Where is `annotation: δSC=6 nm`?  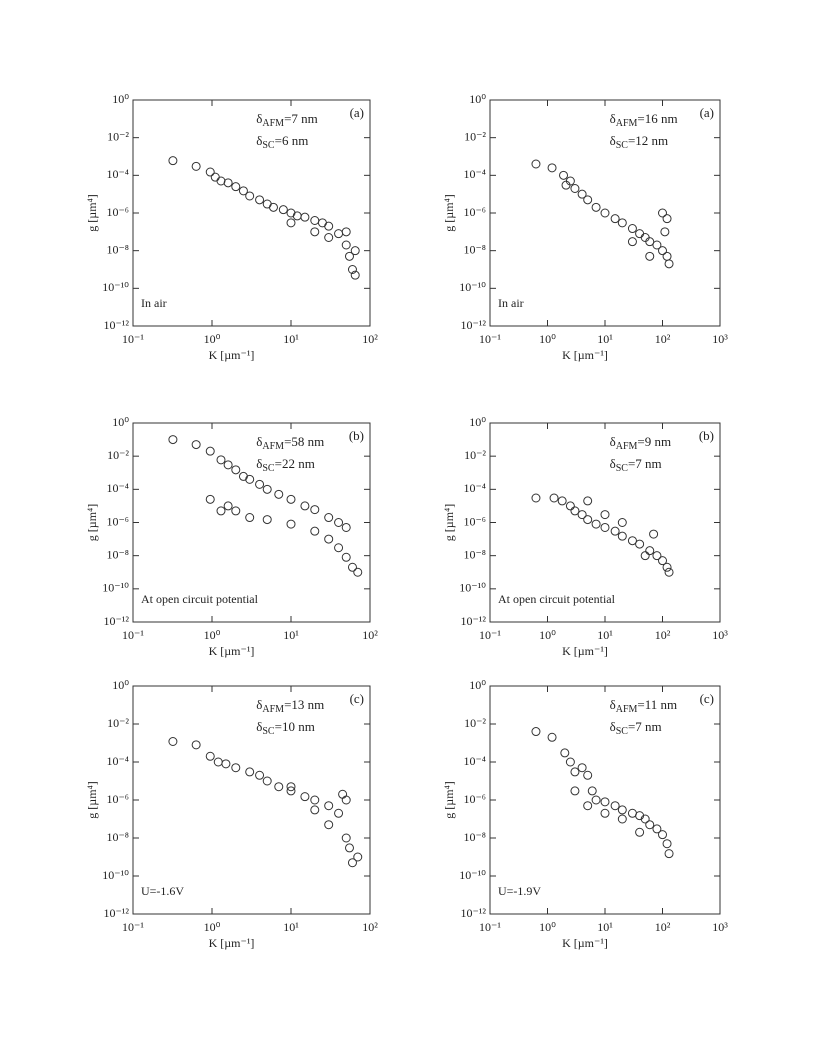
annotation: δSC=6 nm is located at coordinates (282, 142).